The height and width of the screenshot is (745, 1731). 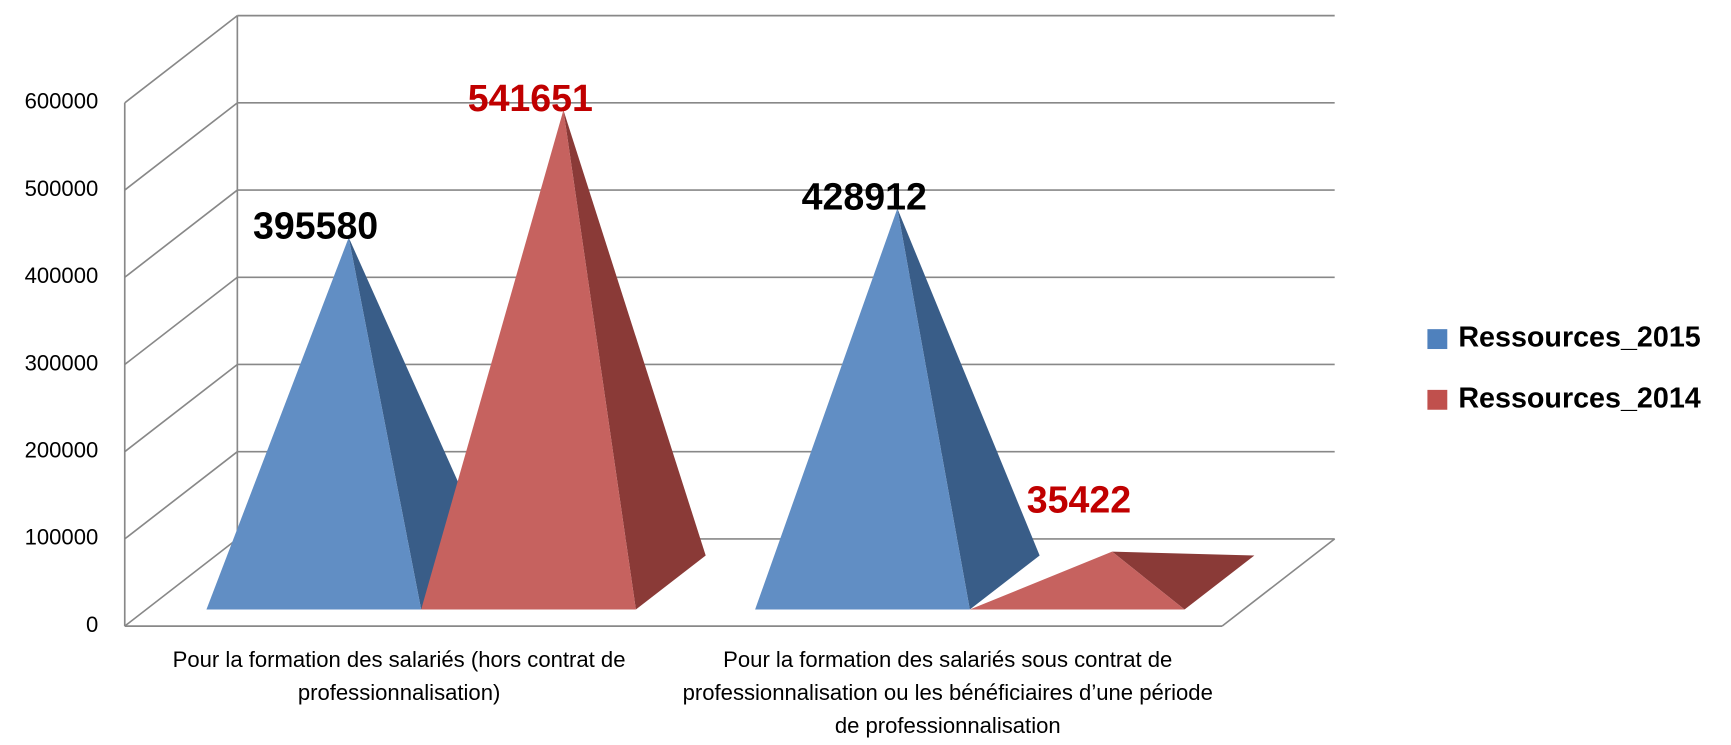 I want to click on y-tick-label: 500000, so click(x=62, y=188).